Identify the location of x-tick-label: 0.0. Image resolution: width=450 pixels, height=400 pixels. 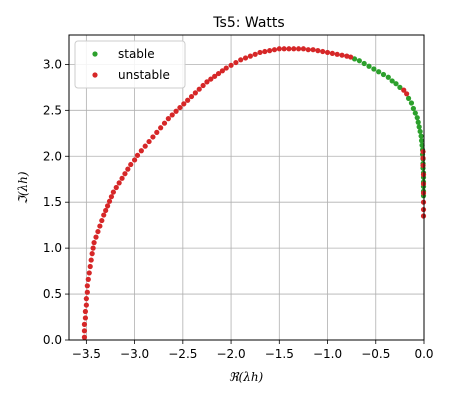
(423, 354).